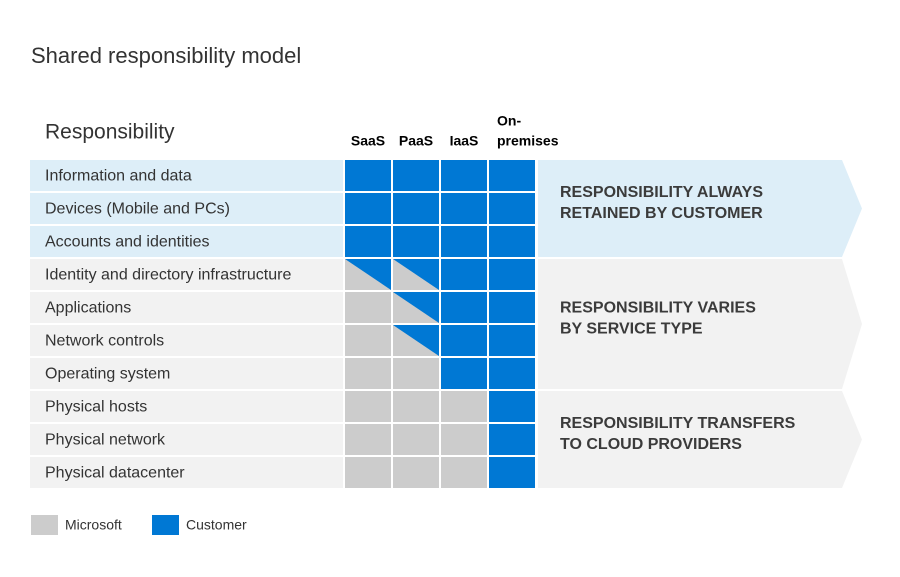 The height and width of the screenshot is (577, 900). Describe the element at coordinates (127, 242) in the screenshot. I see `row-label: Accounts and identities` at that location.